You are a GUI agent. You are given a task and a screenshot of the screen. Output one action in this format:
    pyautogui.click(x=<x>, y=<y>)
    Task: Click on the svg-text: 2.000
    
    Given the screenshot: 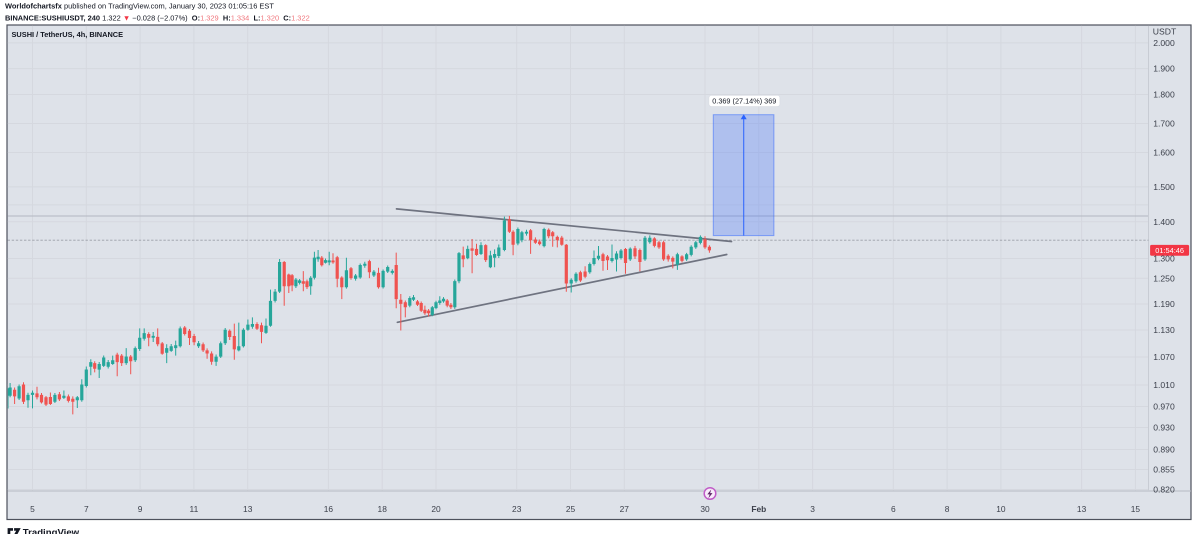 What is the action you would take?
    pyautogui.click(x=1164, y=43)
    